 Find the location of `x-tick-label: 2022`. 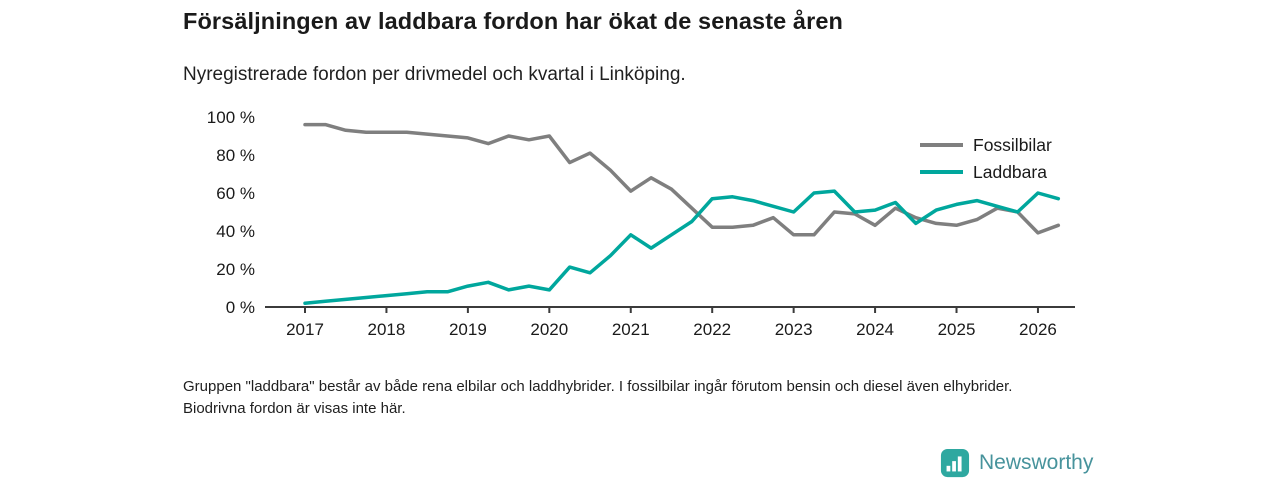

x-tick-label: 2022 is located at coordinates (712, 329).